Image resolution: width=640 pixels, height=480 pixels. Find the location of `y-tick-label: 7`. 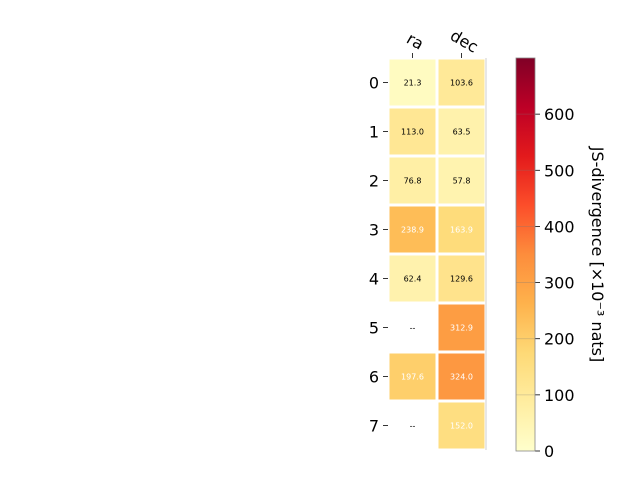

y-tick-label: 7 is located at coordinates (374, 426).